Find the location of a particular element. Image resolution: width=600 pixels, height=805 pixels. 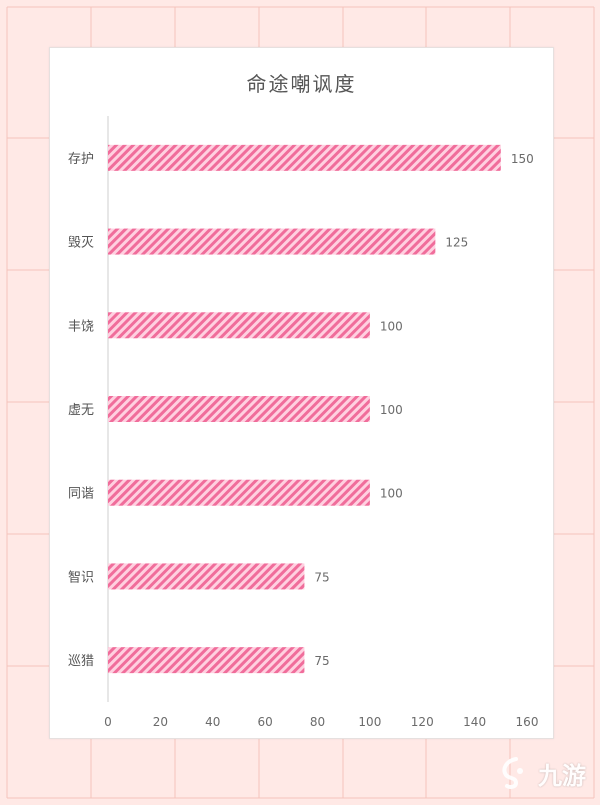

x-tick-label: 80 is located at coordinates (317, 722).